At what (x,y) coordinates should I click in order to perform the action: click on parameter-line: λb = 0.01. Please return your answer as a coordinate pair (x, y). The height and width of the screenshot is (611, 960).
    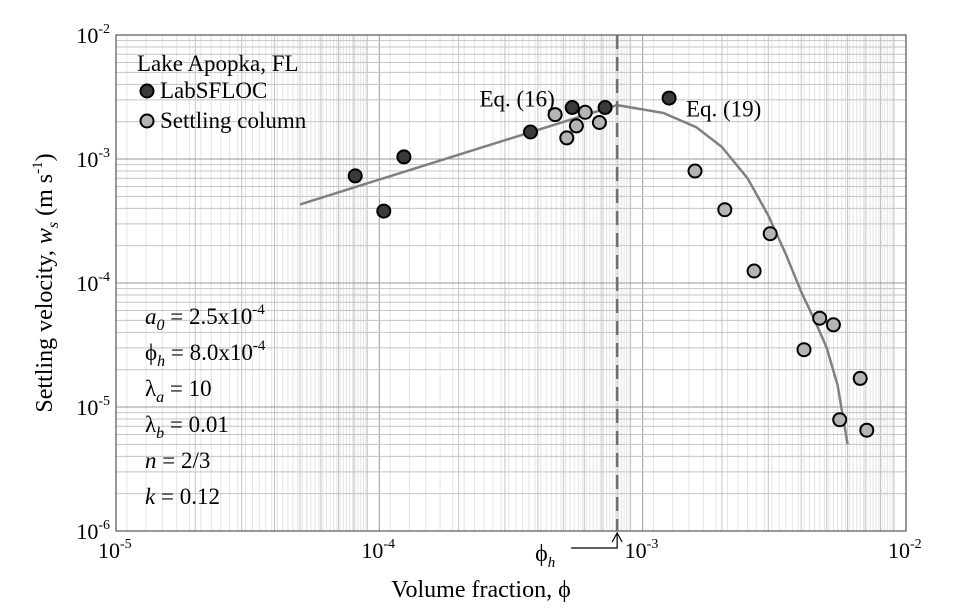
    Looking at the image, I should click on (187, 427).